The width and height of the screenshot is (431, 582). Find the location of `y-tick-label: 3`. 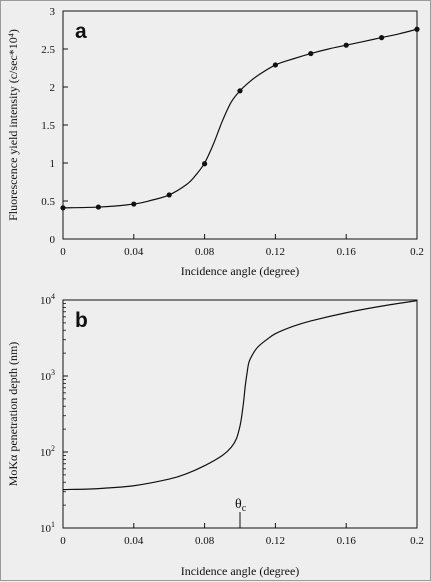

y-tick-label: 3 is located at coordinates (53, 12).